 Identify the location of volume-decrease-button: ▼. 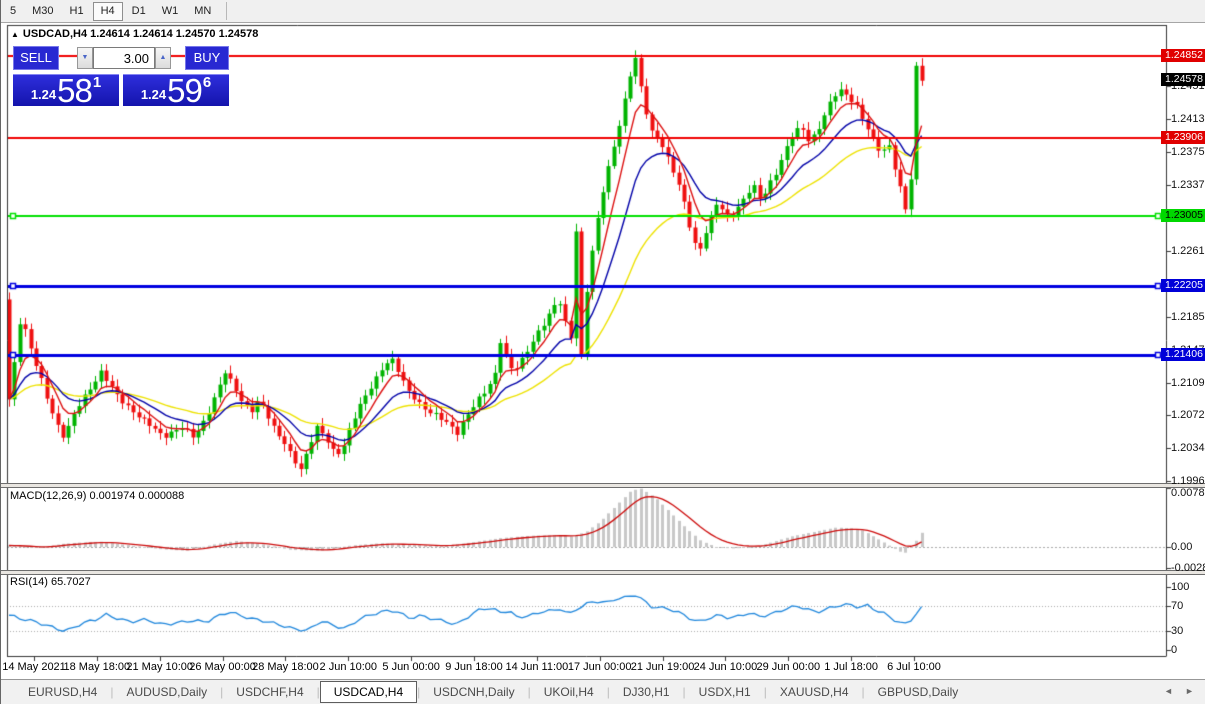
(85, 58).